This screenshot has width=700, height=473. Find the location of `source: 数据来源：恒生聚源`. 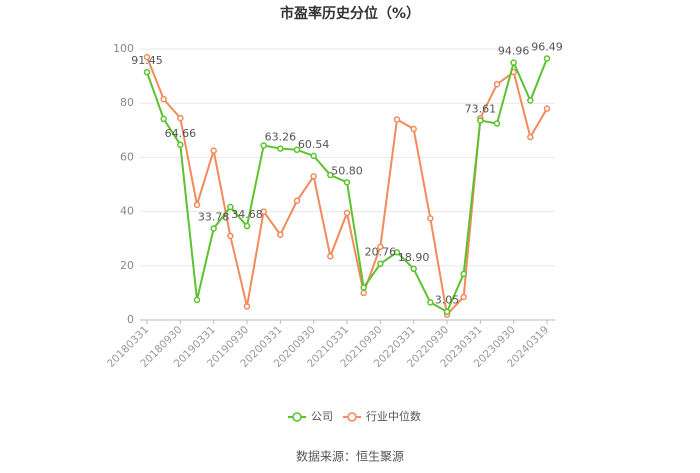

source: 数据来源：恒生聚源 is located at coordinates (350, 456).